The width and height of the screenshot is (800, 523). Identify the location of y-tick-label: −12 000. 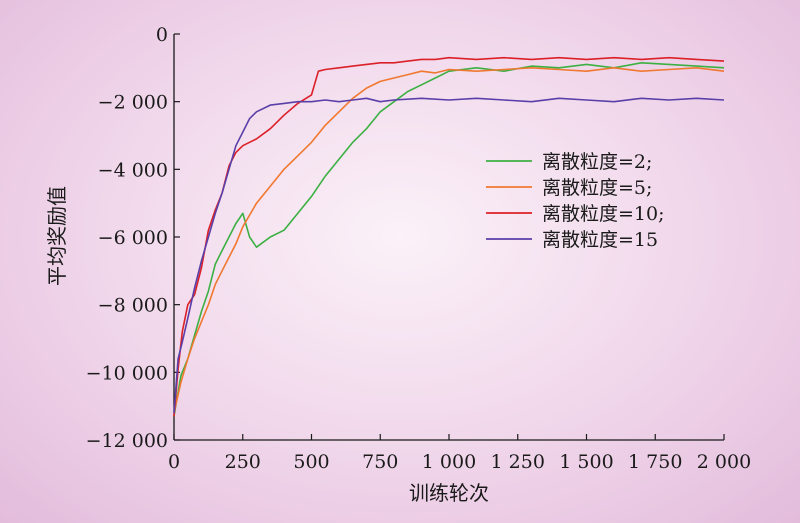
(127, 441).